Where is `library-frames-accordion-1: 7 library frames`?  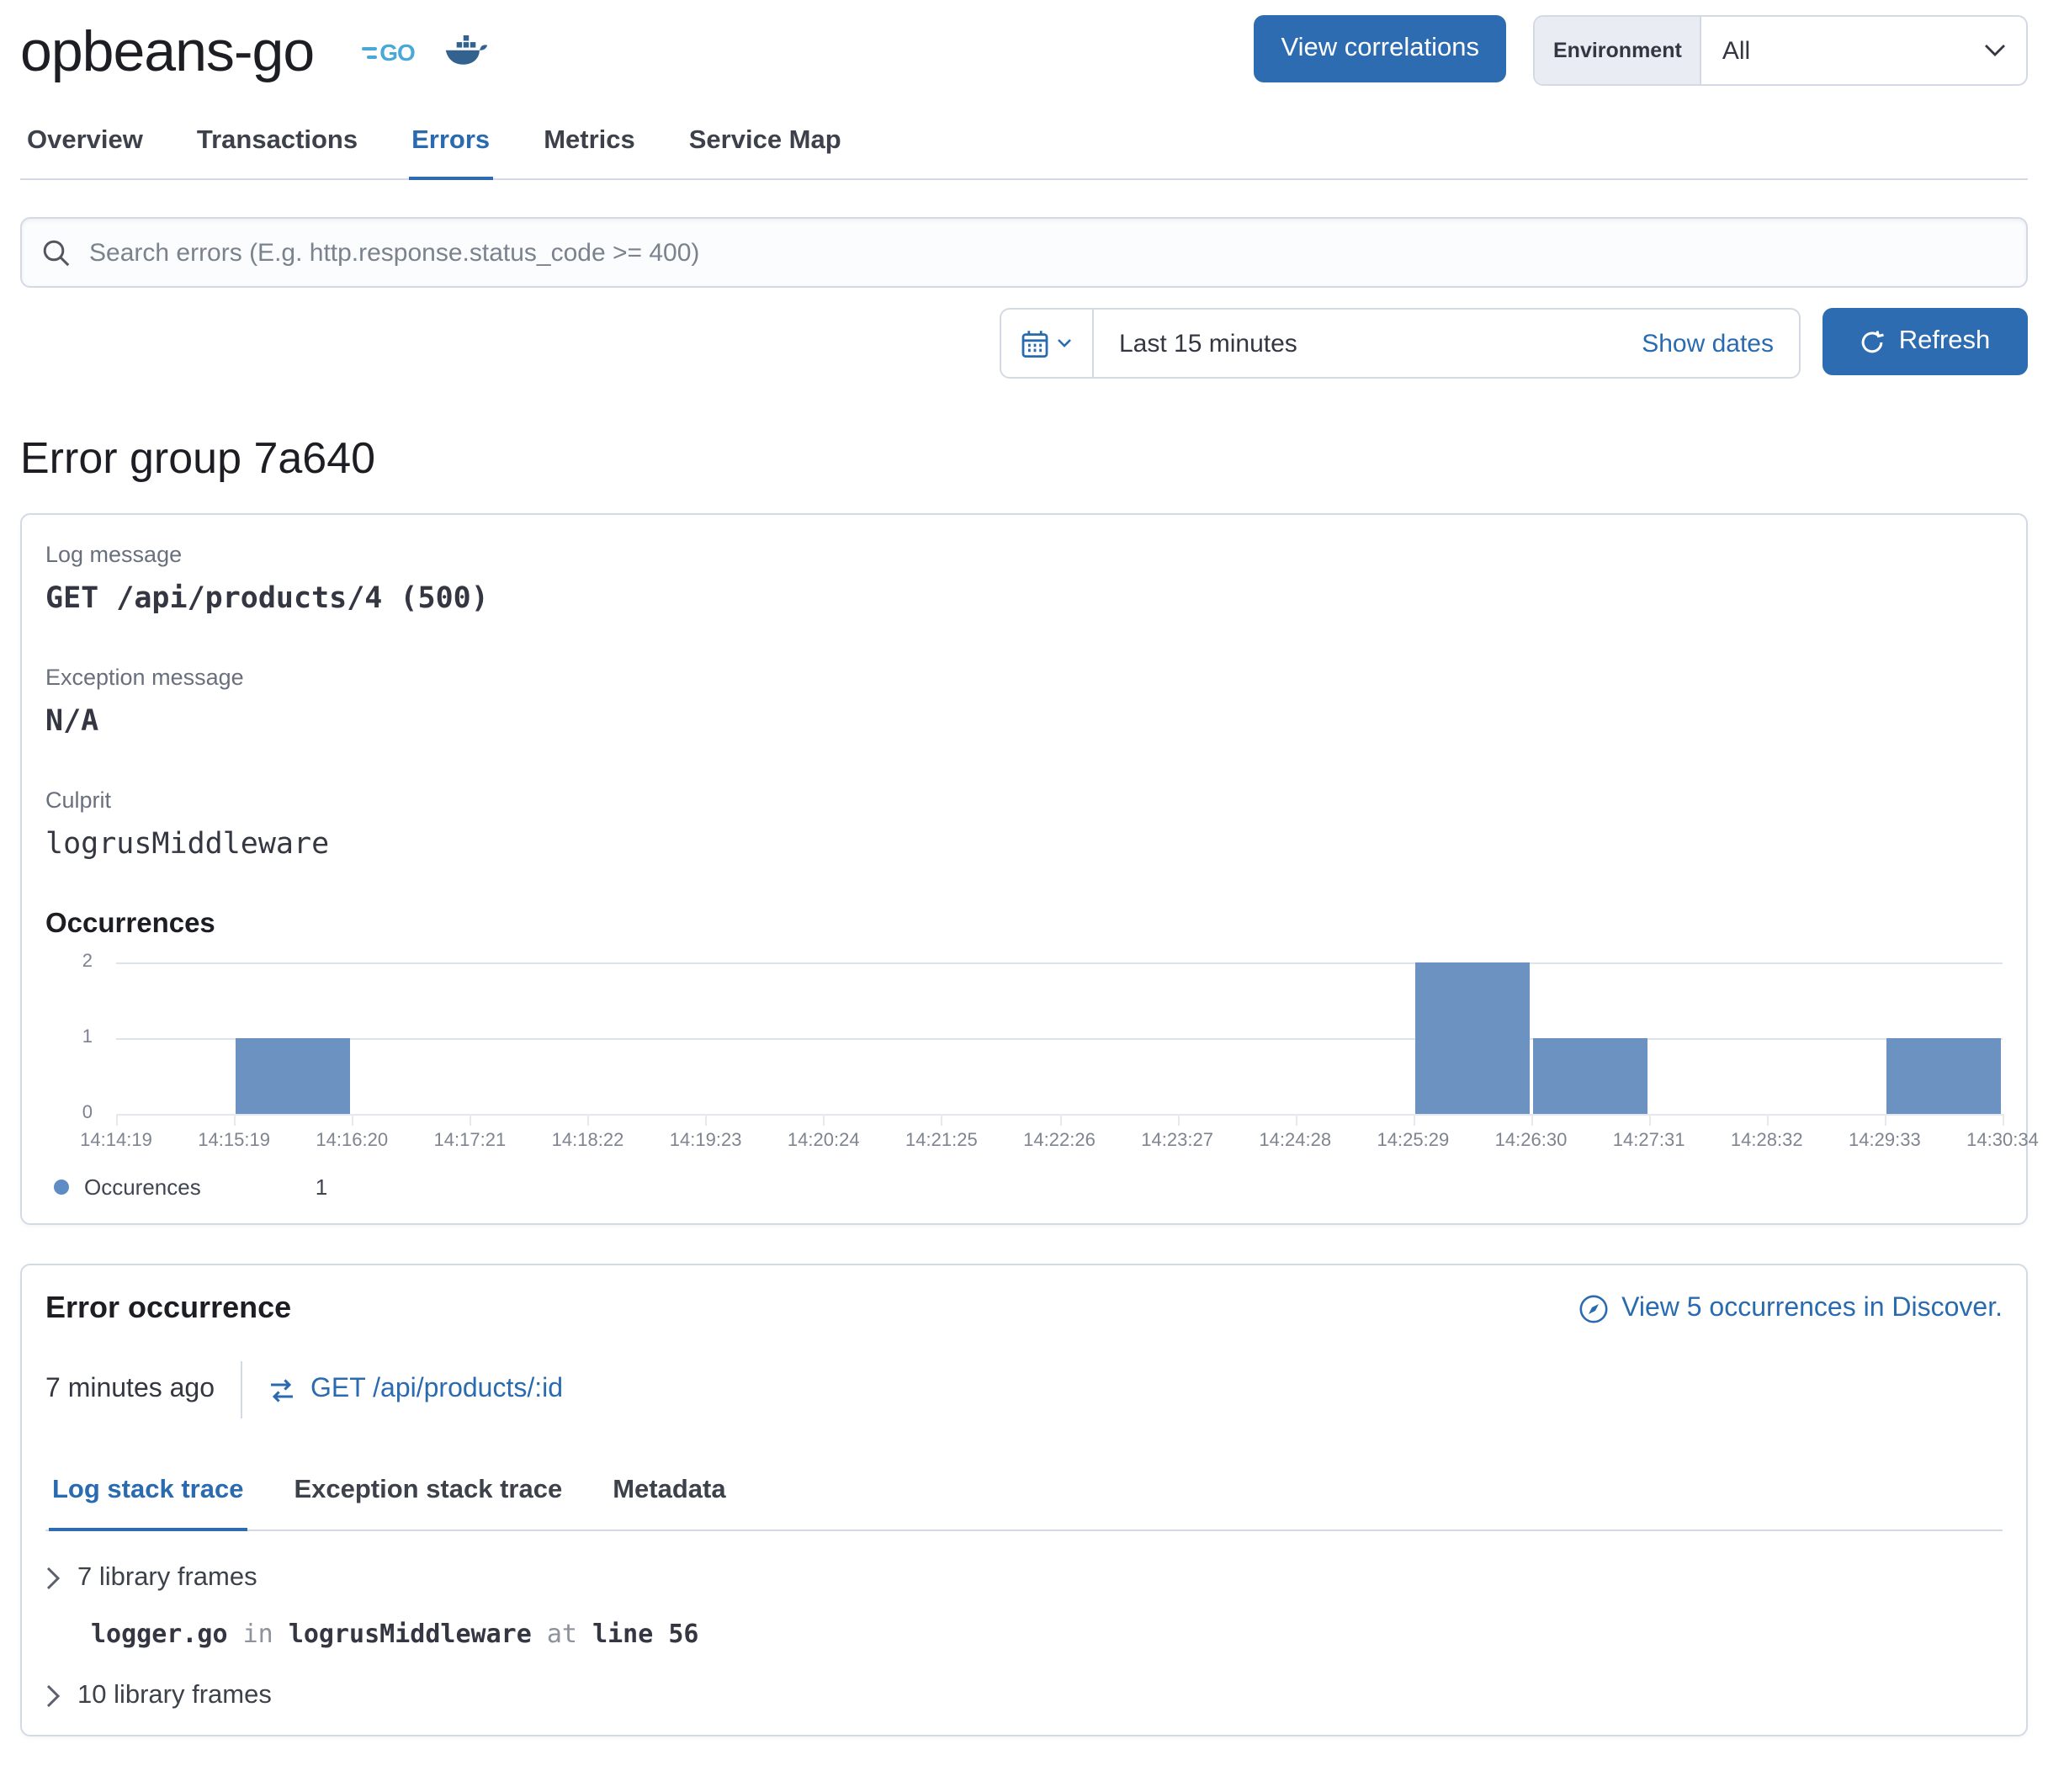 library-frames-accordion-1: 7 library frames is located at coordinates (1024, 1578).